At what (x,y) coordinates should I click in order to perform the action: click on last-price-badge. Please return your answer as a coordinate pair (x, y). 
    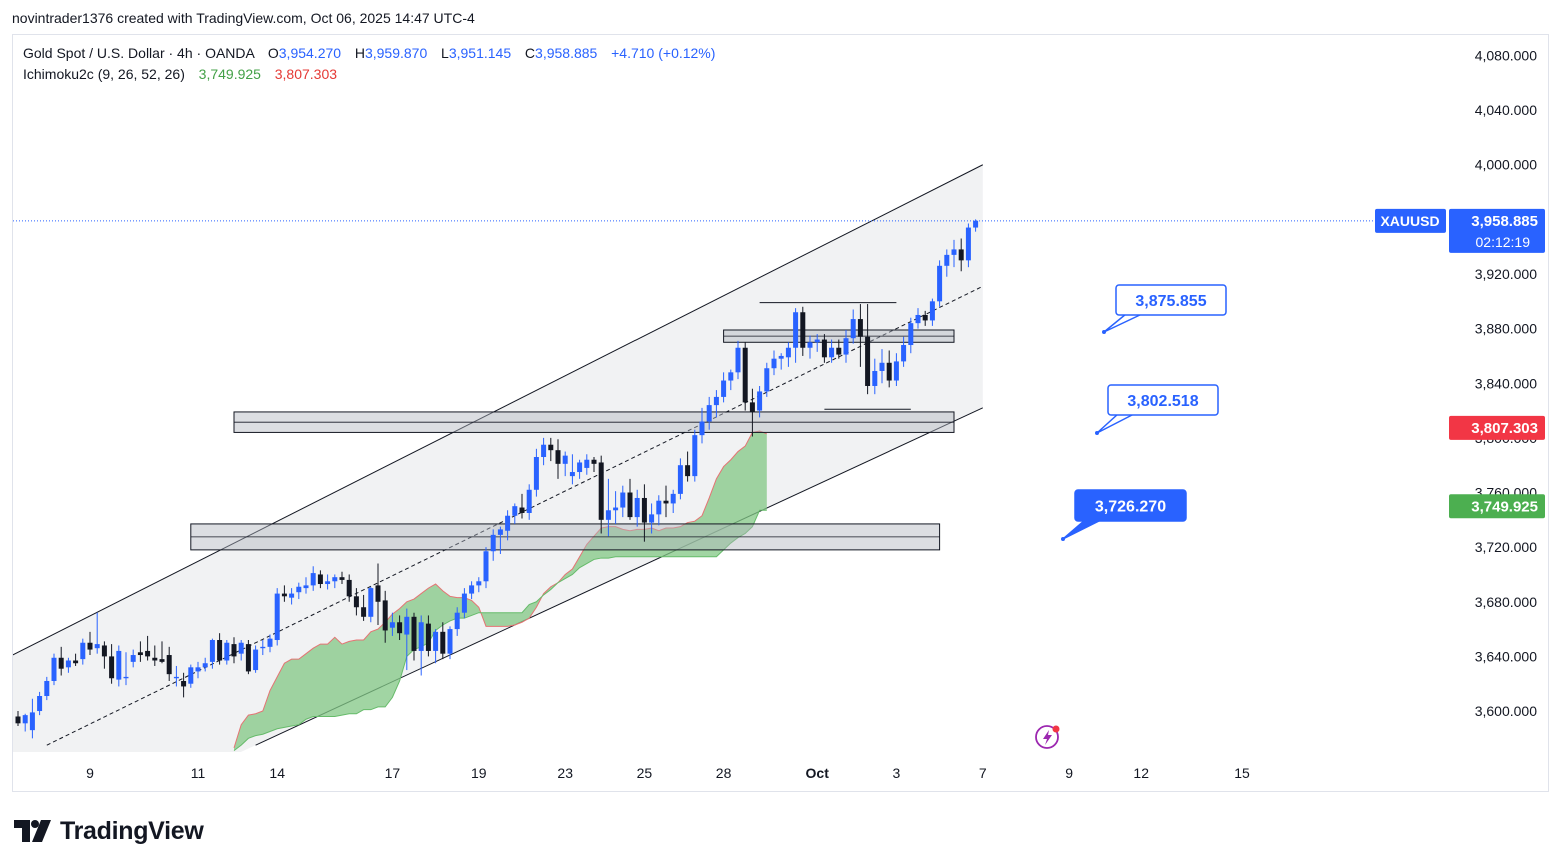
    Looking at the image, I should click on (1497, 230).